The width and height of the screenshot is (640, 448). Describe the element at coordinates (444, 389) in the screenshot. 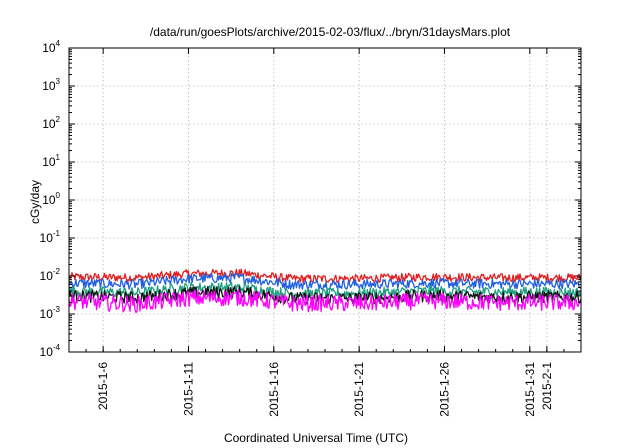

I see `x-tick-label: 2015-1-26` at that location.